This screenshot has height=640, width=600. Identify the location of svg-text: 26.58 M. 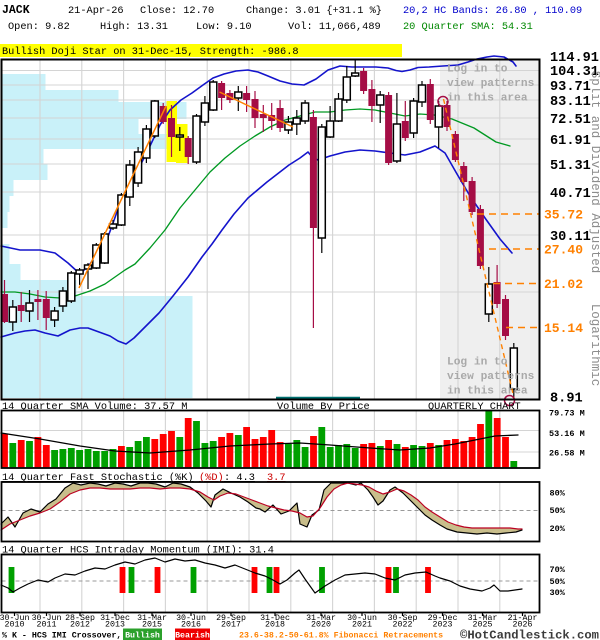
(567, 454).